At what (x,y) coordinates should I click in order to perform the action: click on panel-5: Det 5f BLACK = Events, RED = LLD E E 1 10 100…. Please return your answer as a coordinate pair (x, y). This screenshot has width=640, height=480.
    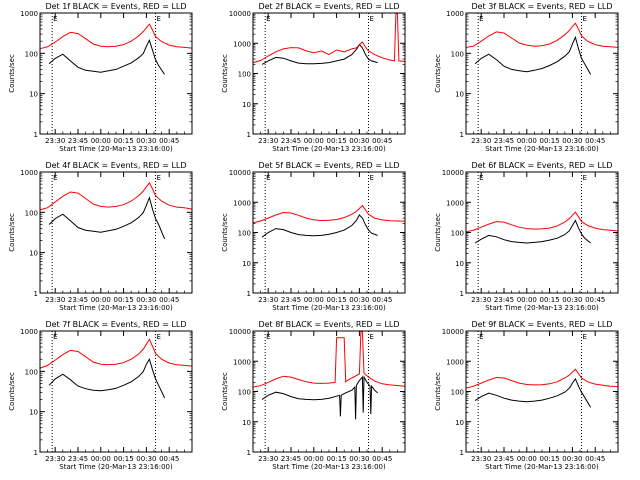
    Looking at the image, I should click on (313, 236).